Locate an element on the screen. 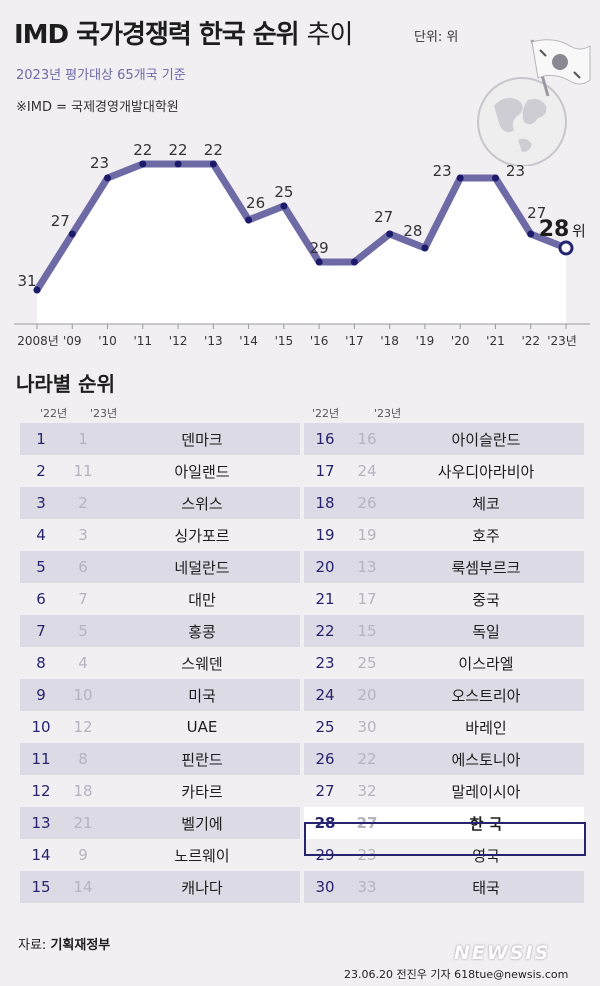 This screenshot has width=600, height=986. footnote: ※IMD = 국제경영개발대학원 is located at coordinates (97, 107).